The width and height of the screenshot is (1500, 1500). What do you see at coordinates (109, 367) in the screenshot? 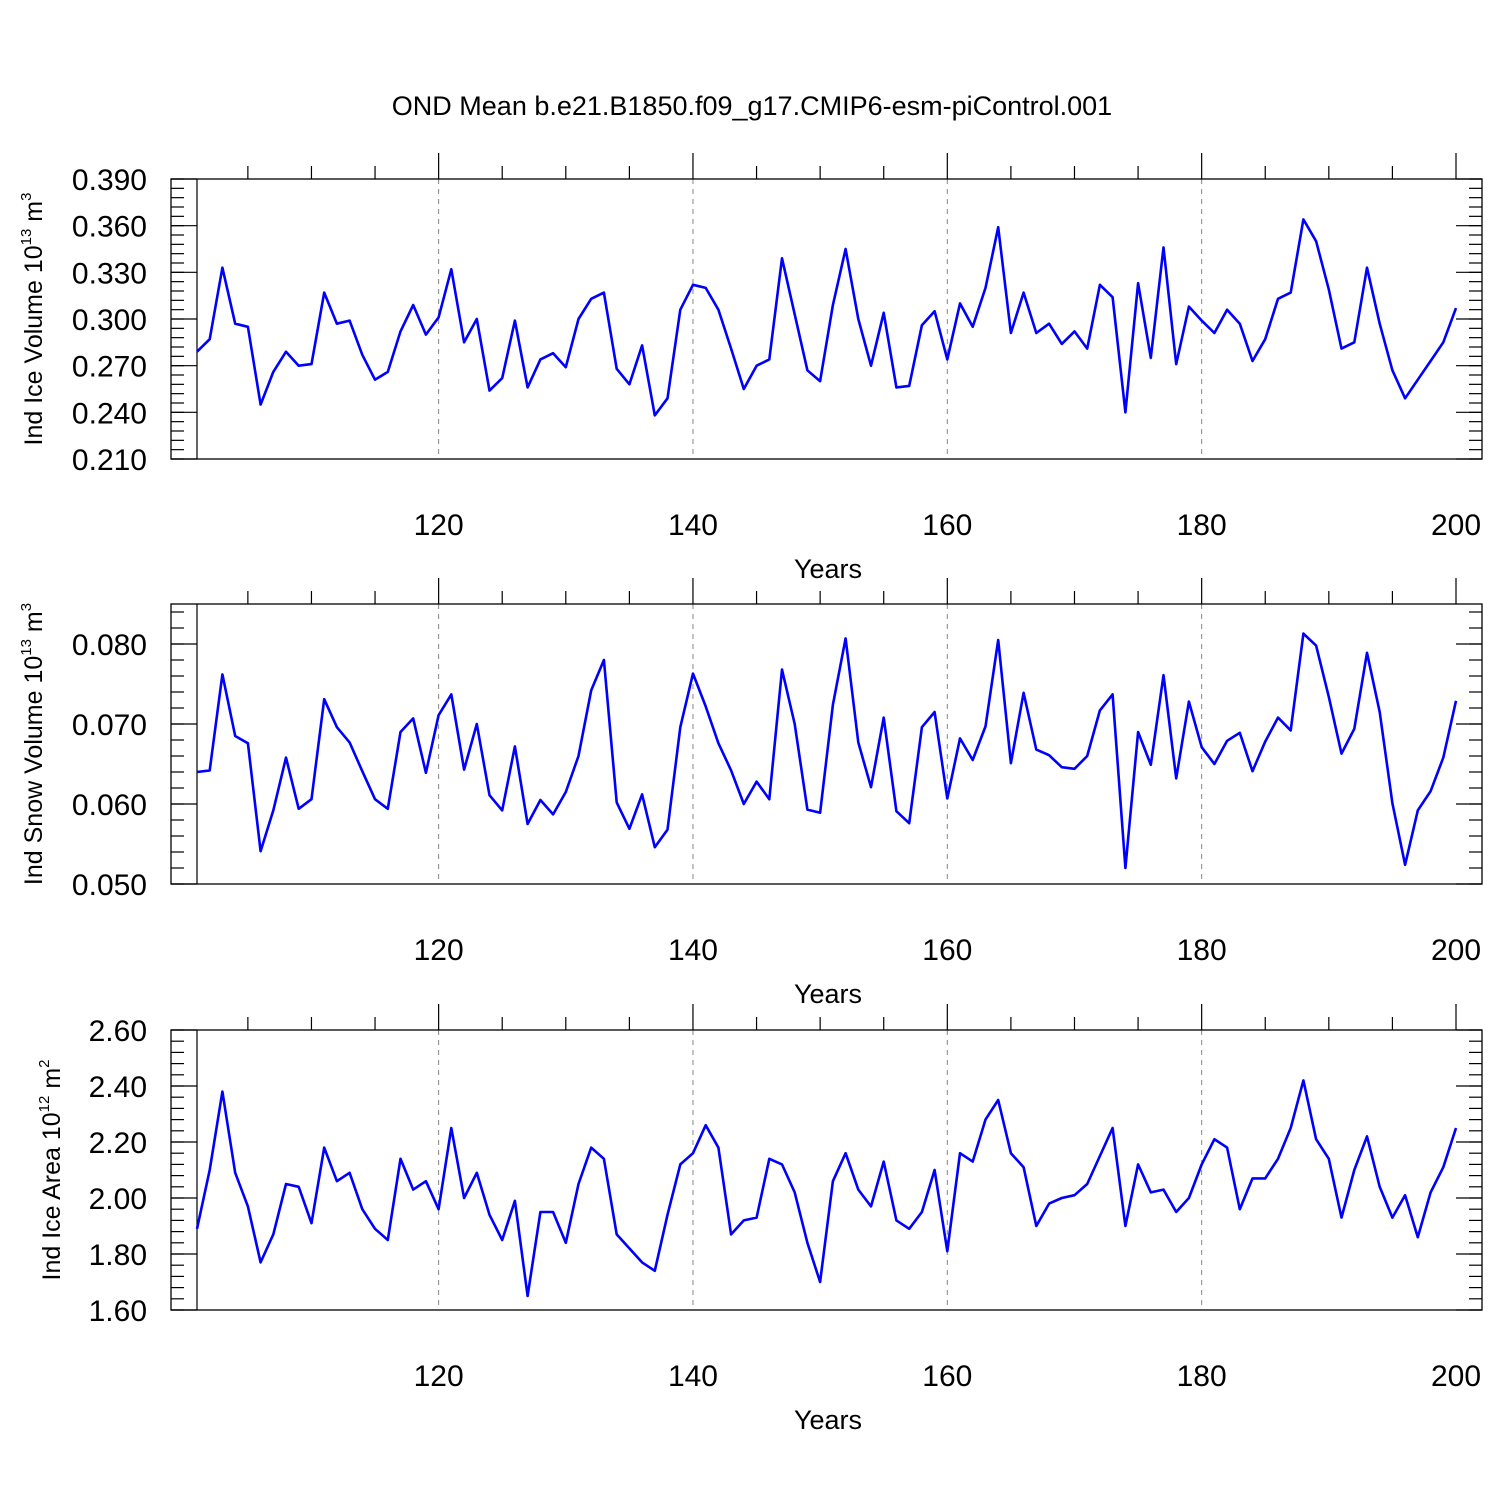
I see `y-tick-label: 0.270` at bounding box center [109, 367].